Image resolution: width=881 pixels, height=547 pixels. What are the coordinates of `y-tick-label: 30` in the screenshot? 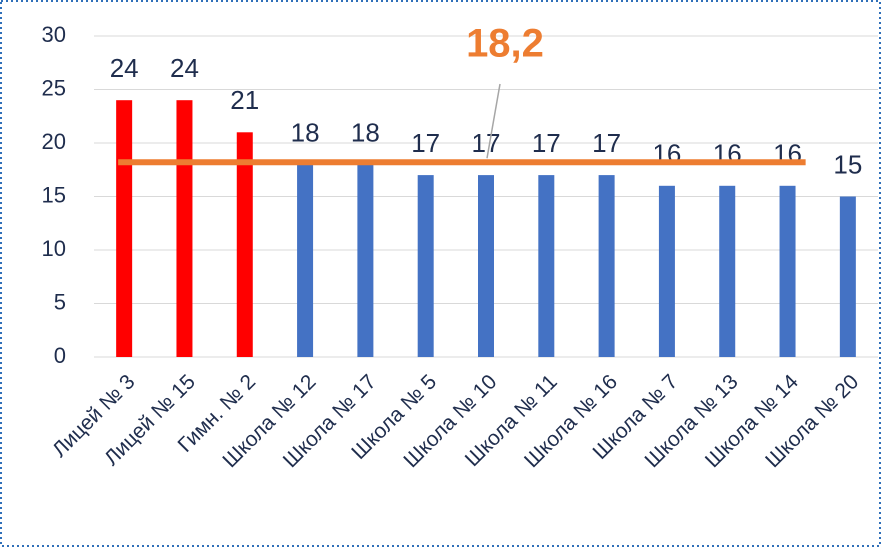 It's located at (54, 34).